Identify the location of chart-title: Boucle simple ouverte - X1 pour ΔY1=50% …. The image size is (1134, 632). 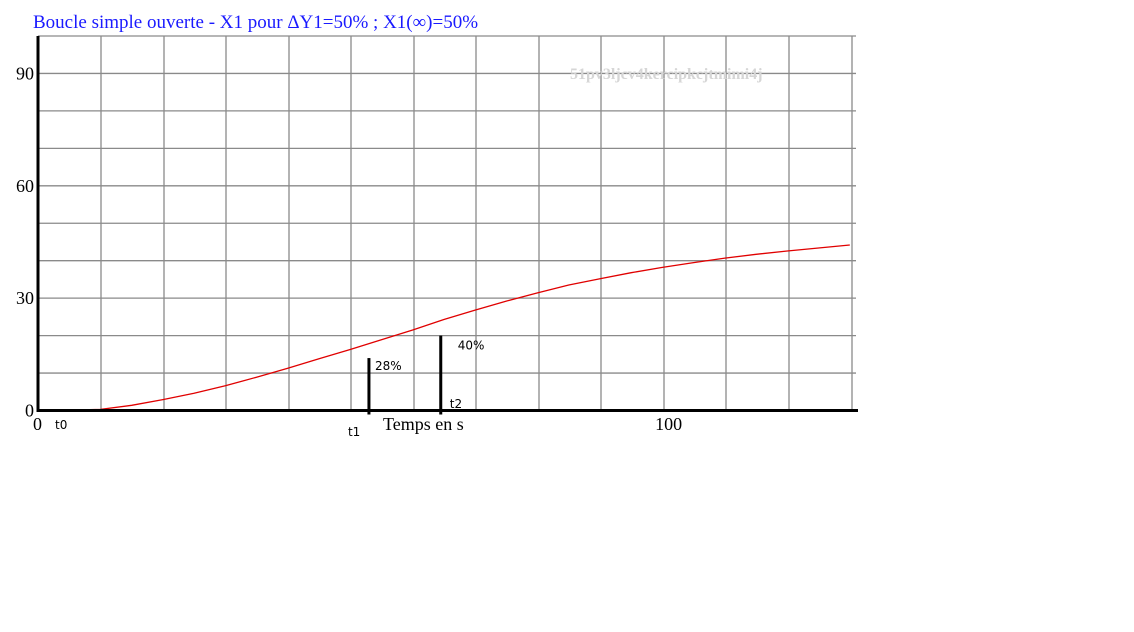
(255, 22).